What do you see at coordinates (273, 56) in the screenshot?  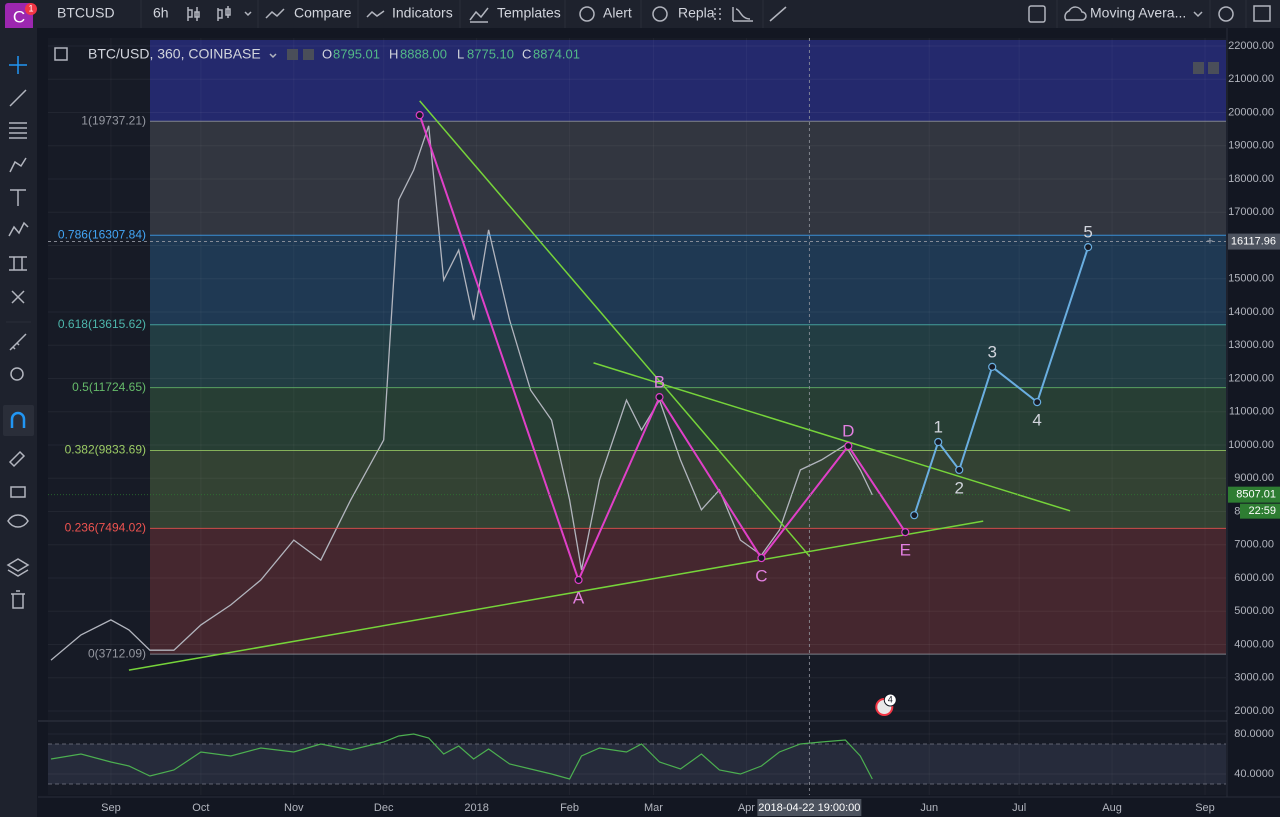 I see `legend-caret` at bounding box center [273, 56].